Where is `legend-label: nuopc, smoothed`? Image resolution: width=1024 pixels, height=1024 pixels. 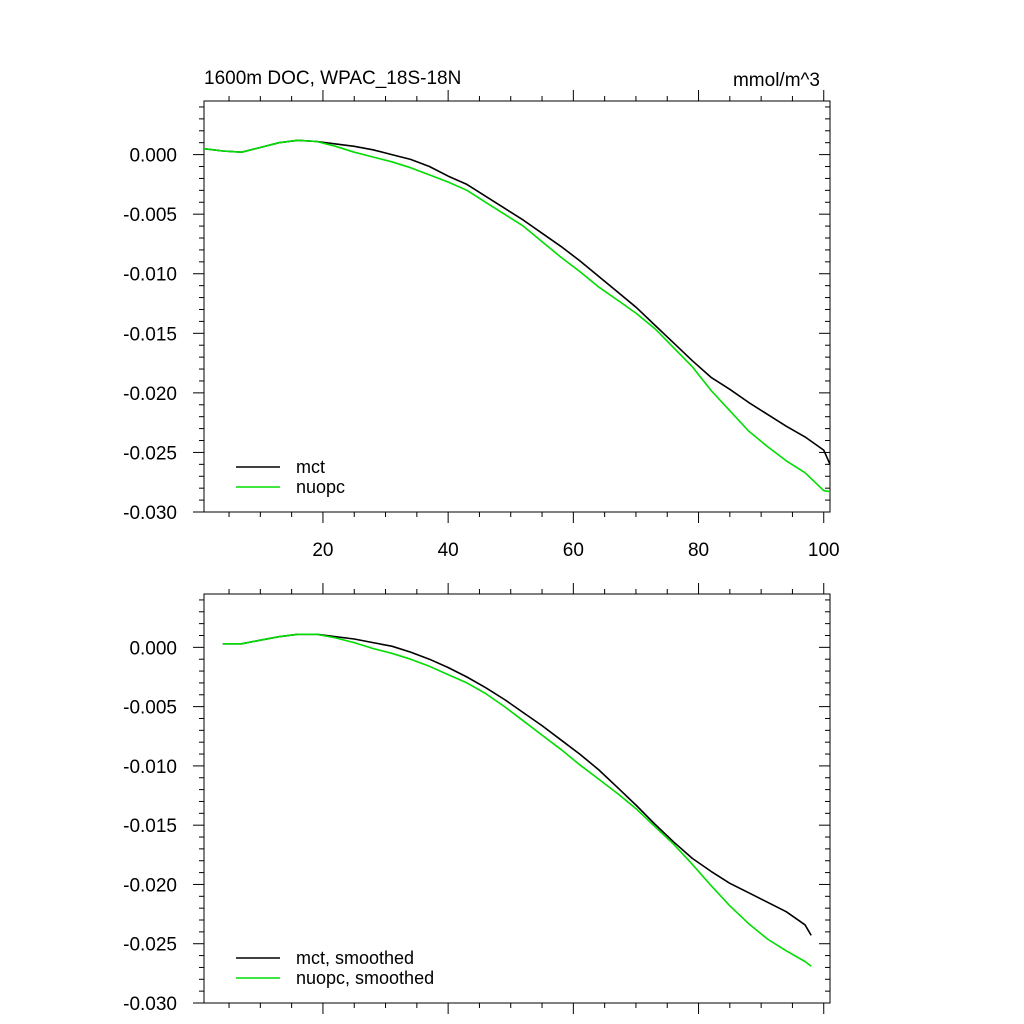 legend-label: nuopc, smoothed is located at coordinates (365, 978).